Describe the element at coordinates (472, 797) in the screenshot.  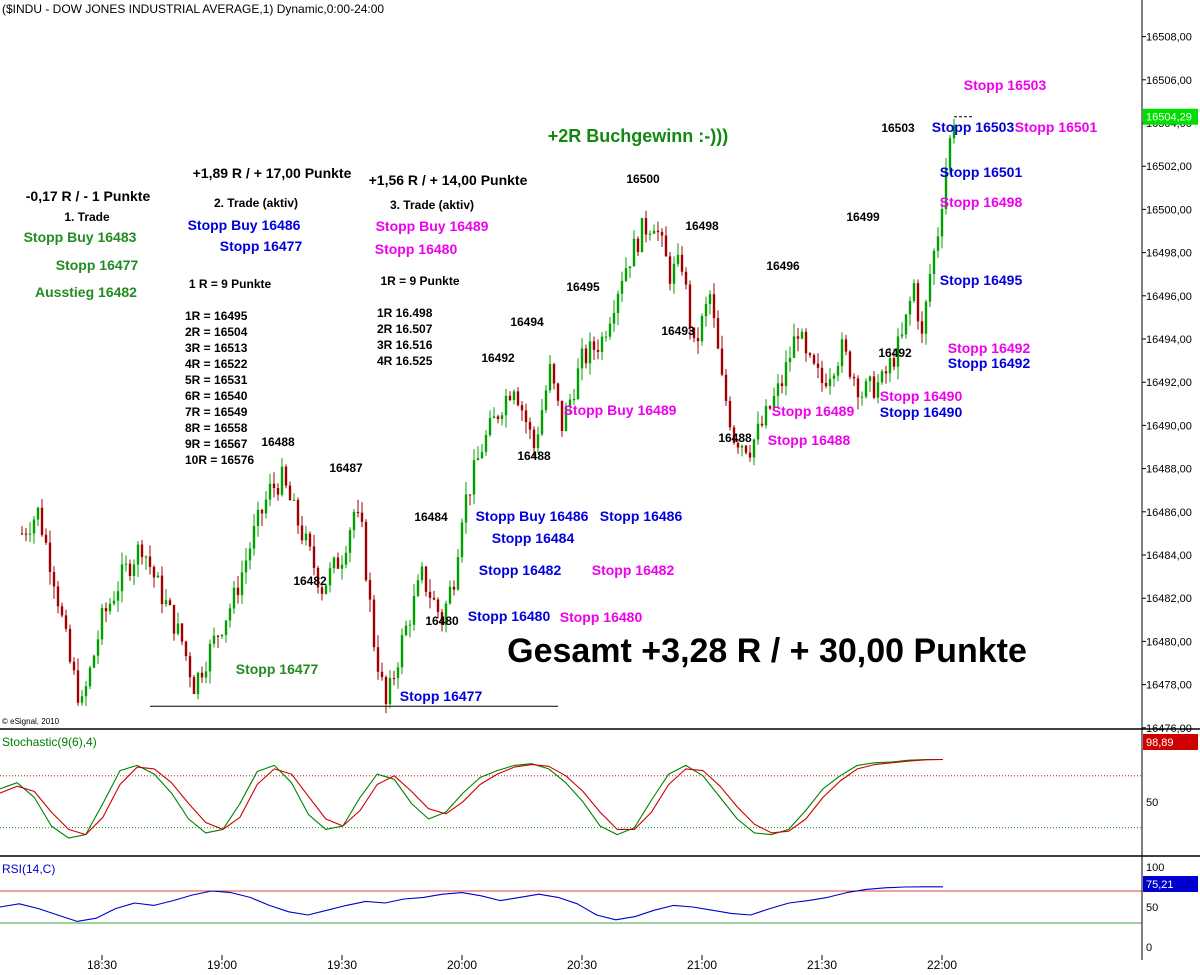
I see `stoch-d-line` at that location.